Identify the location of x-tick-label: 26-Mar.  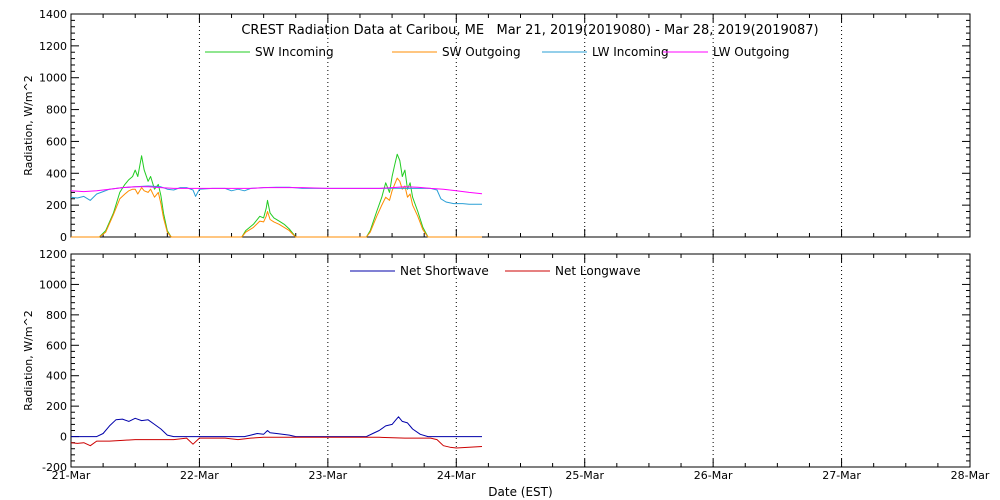
(713, 475).